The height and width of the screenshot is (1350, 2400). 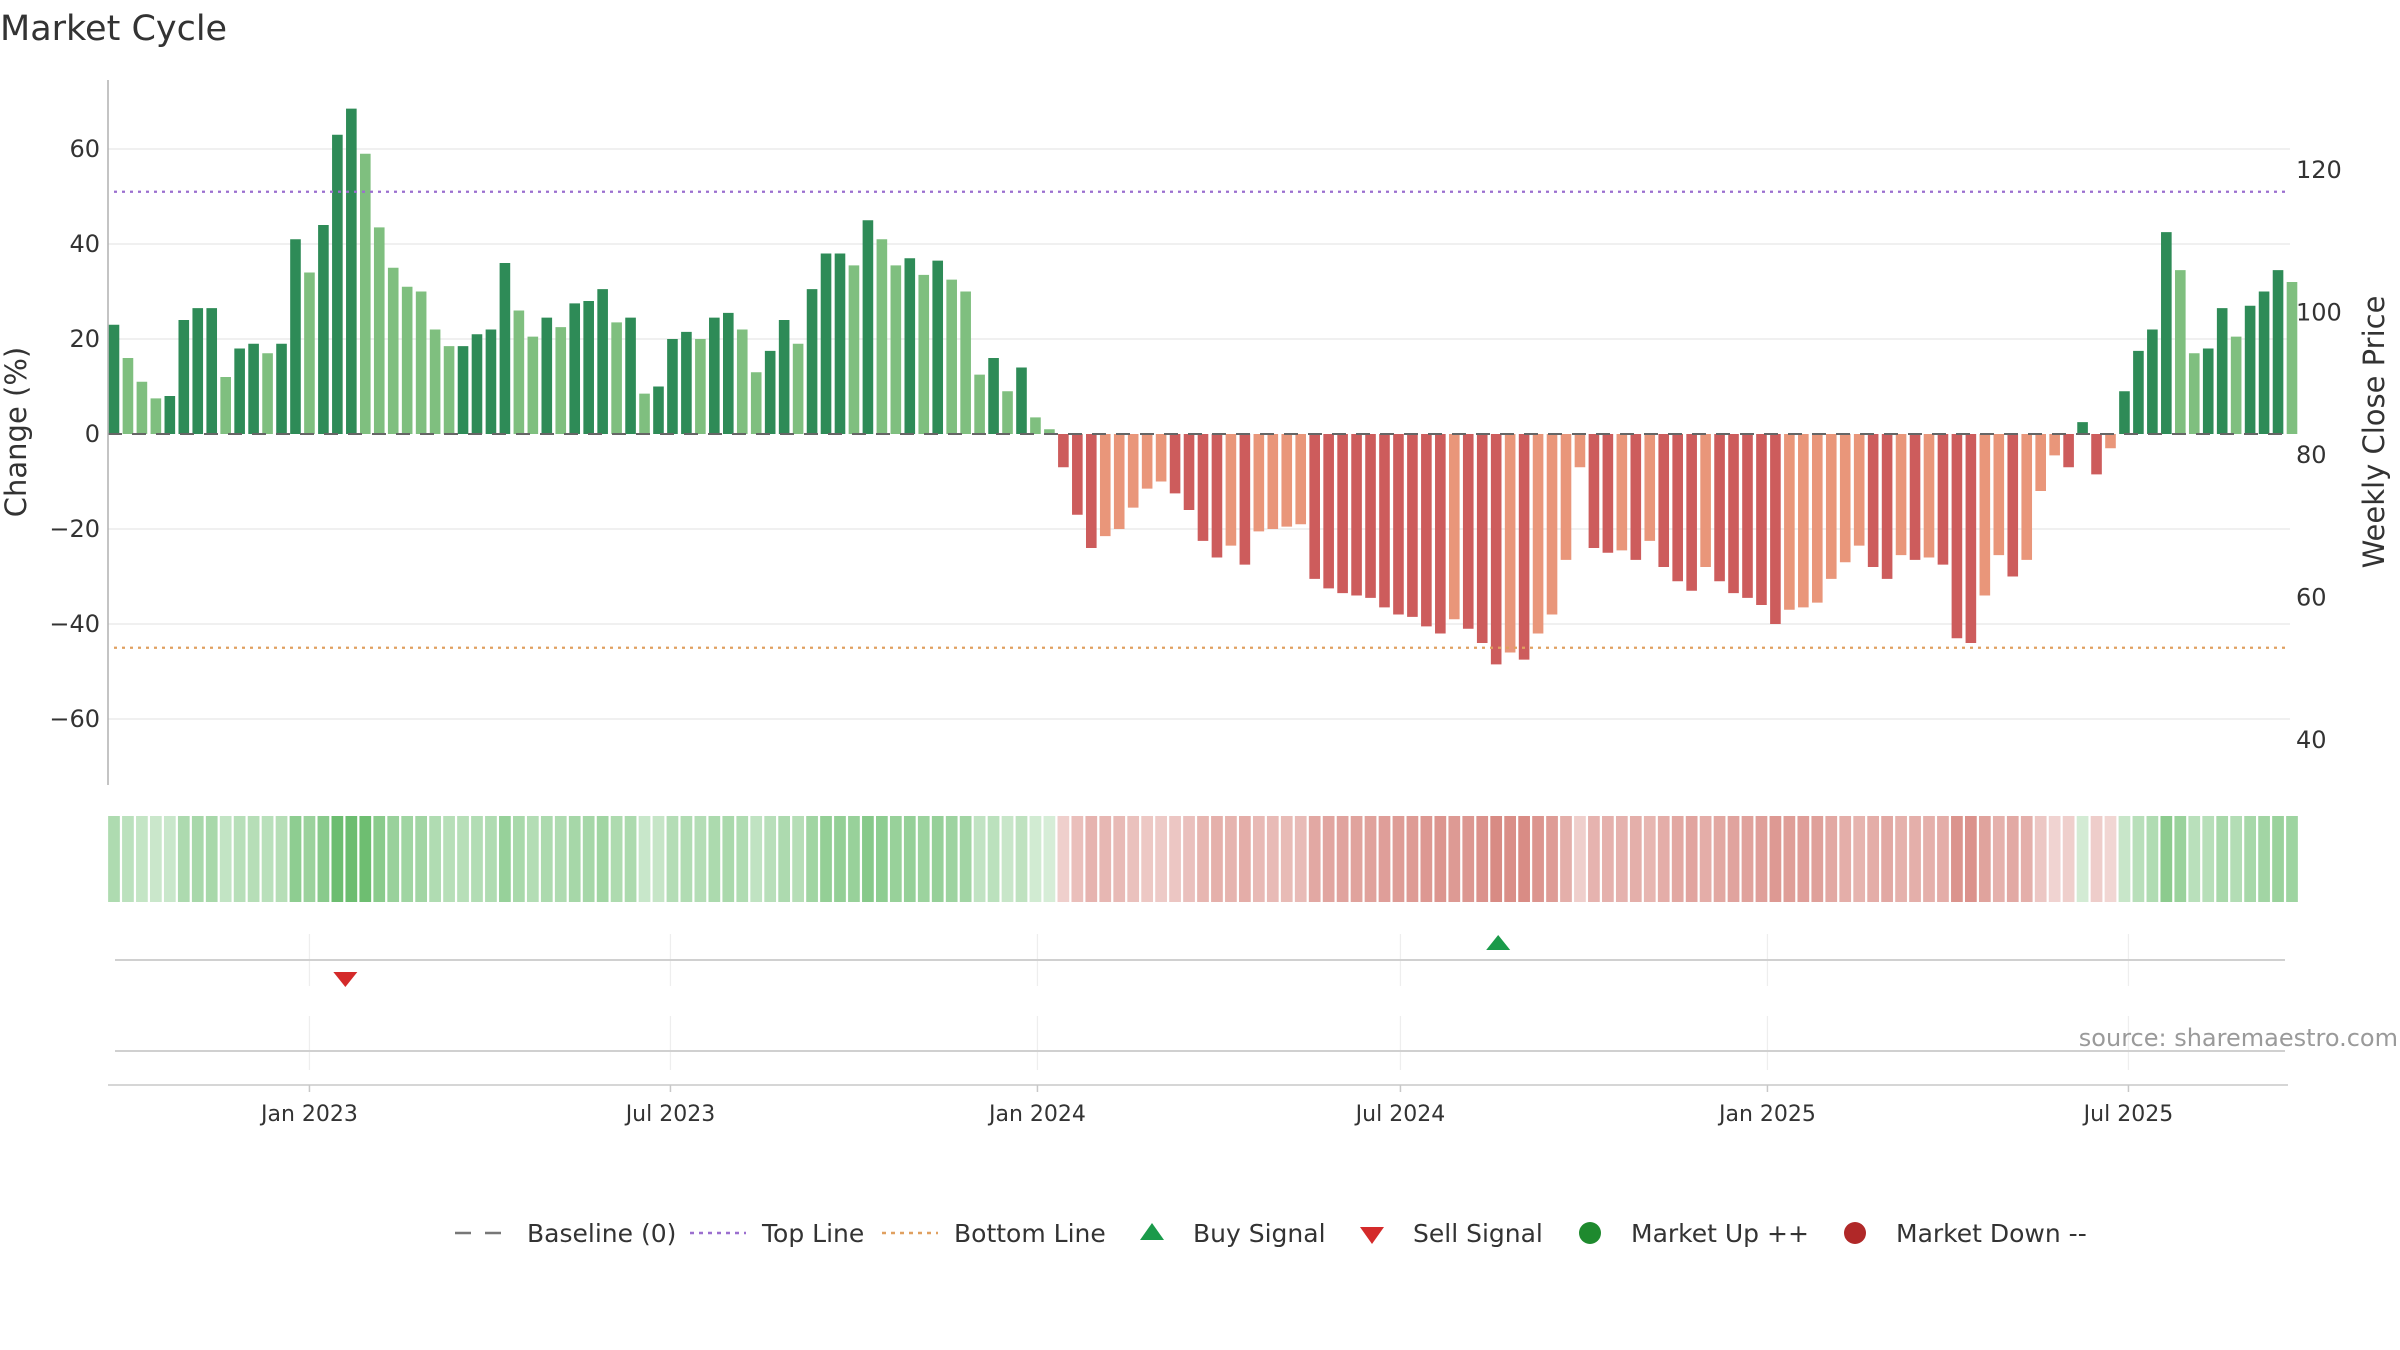 I want to click on right-axis-ticks: 120 100 80 60 40, so click(x=2319, y=455).